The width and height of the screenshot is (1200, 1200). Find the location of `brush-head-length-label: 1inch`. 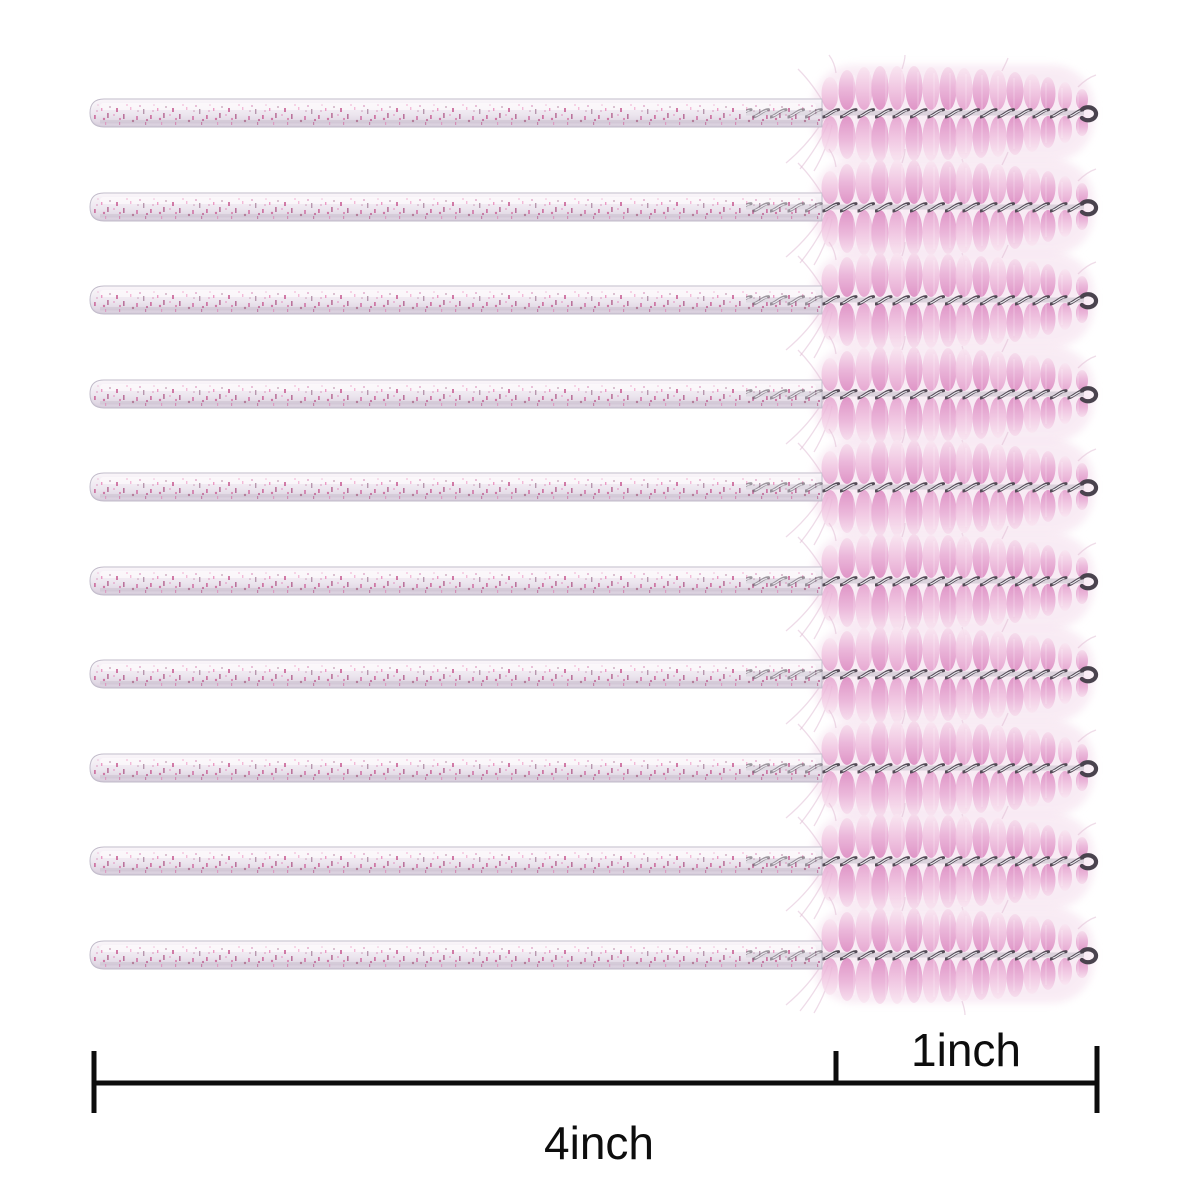

brush-head-length-label: 1inch is located at coordinates (966, 1050).